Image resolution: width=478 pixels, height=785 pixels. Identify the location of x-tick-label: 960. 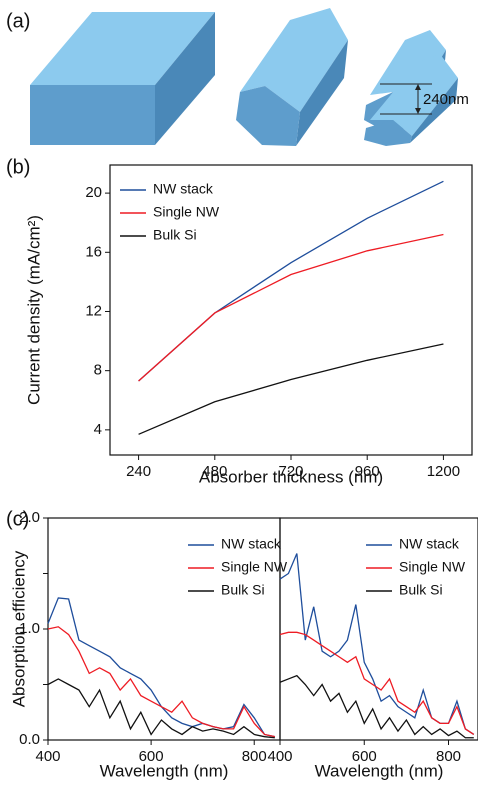
(367, 471).